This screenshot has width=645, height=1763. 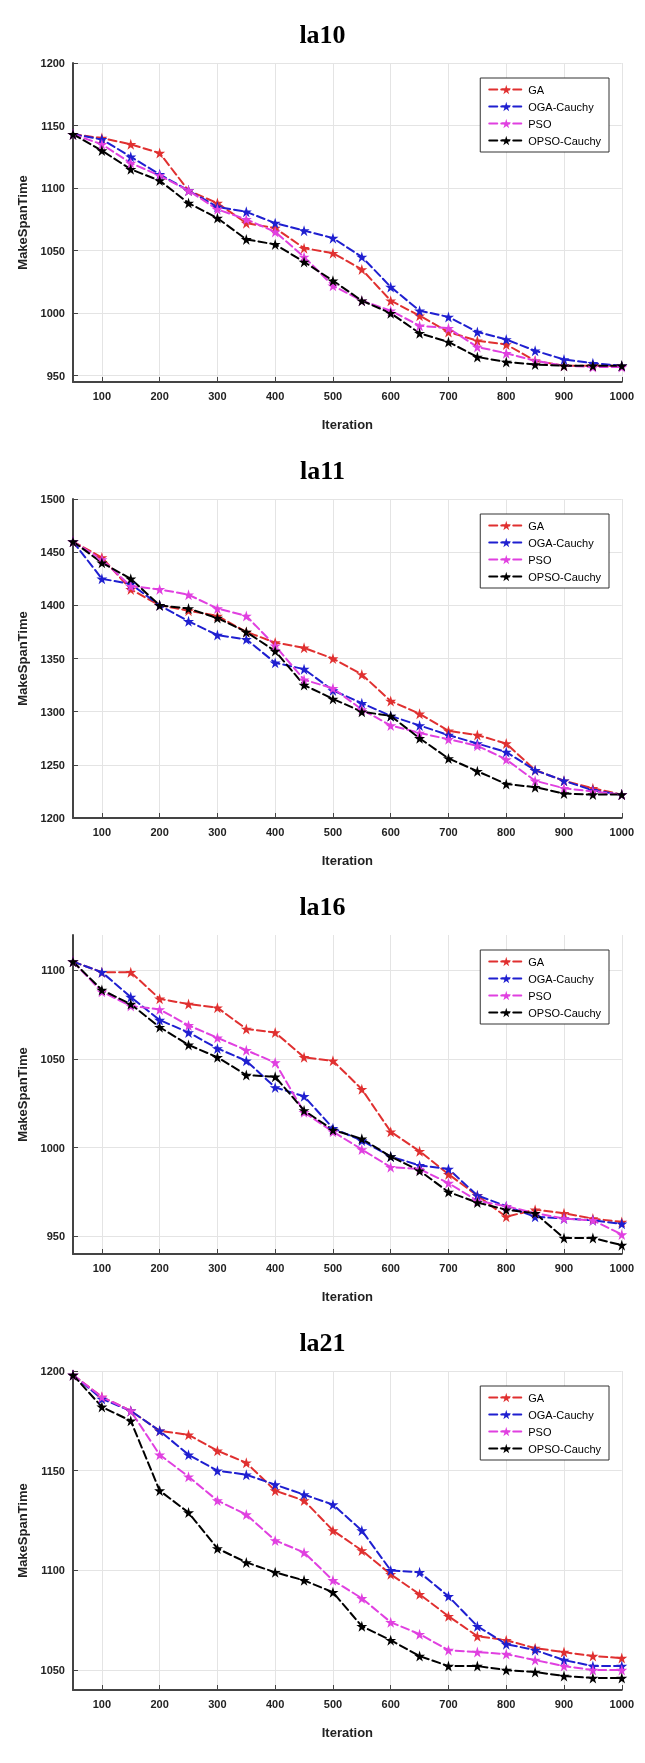 I want to click on y-tick-label: 1450, so click(x=52, y=552).